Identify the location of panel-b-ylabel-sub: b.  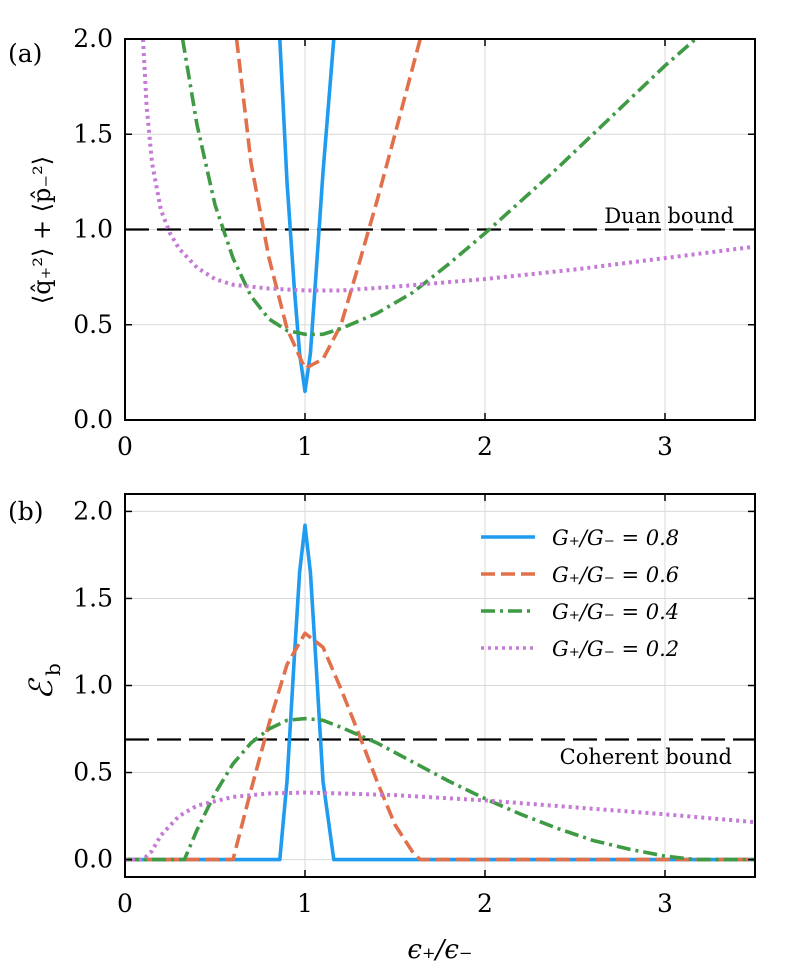
(53, 669).